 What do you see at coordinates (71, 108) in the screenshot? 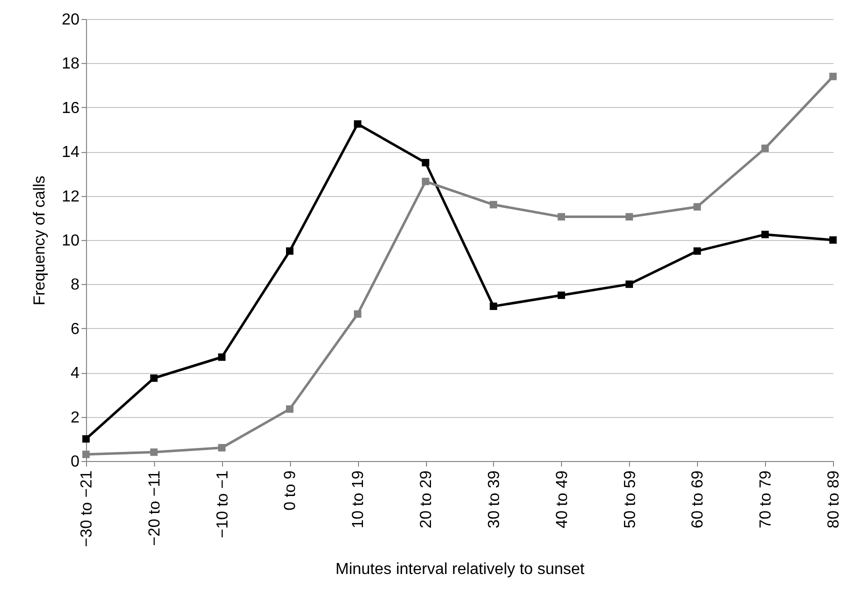
I see `y-tick-label: 16` at bounding box center [71, 108].